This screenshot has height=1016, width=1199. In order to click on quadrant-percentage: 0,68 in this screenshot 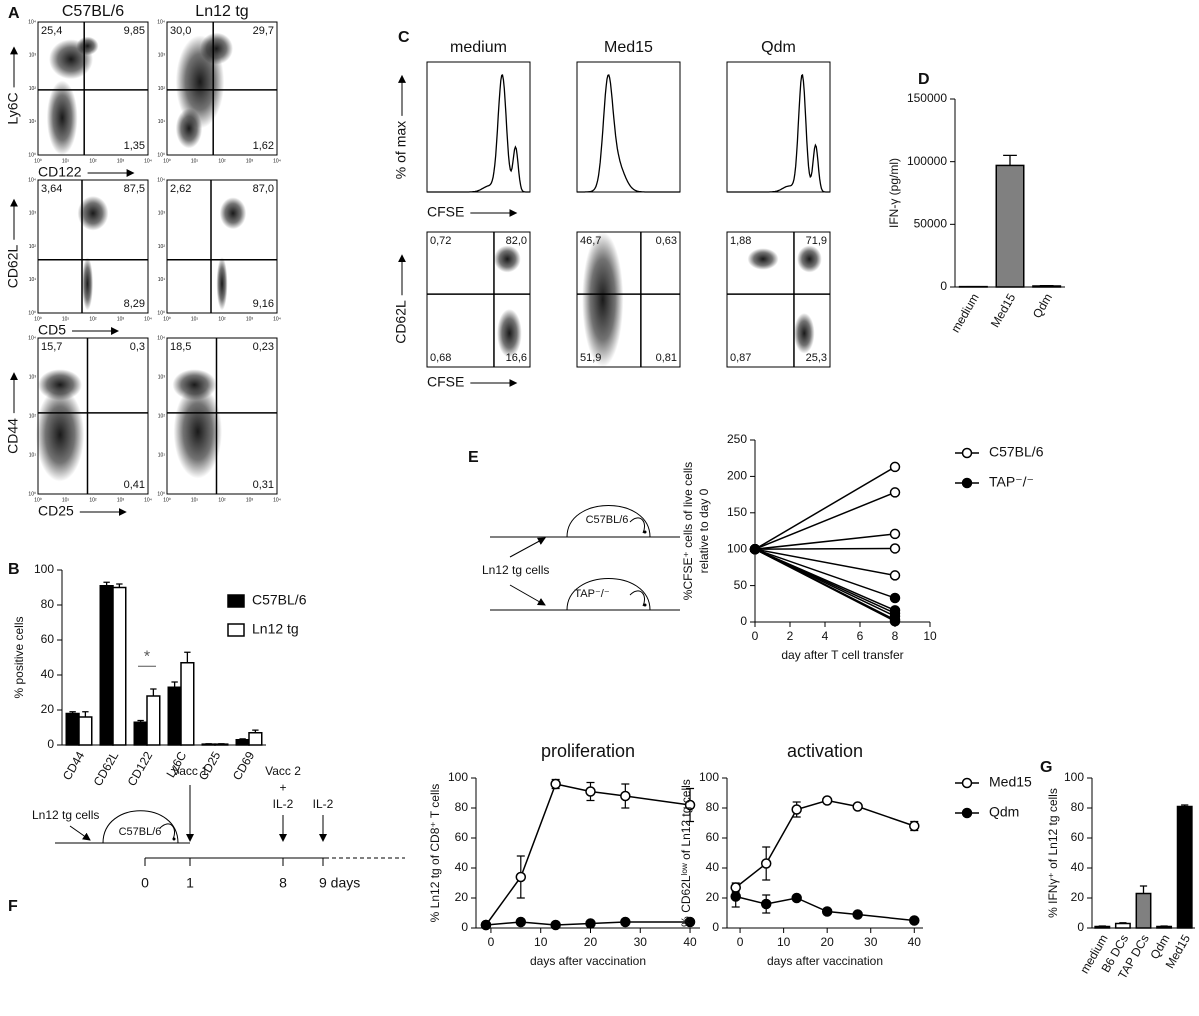, I will do `click(440, 358)`.